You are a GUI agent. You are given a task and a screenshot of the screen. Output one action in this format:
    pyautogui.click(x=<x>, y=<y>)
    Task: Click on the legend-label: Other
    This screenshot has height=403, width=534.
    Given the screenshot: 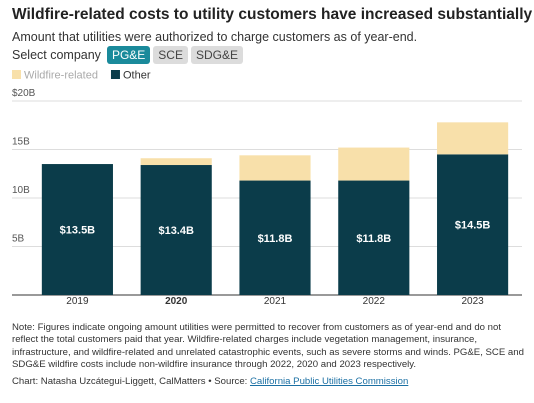 What is the action you would take?
    pyautogui.click(x=137, y=76)
    